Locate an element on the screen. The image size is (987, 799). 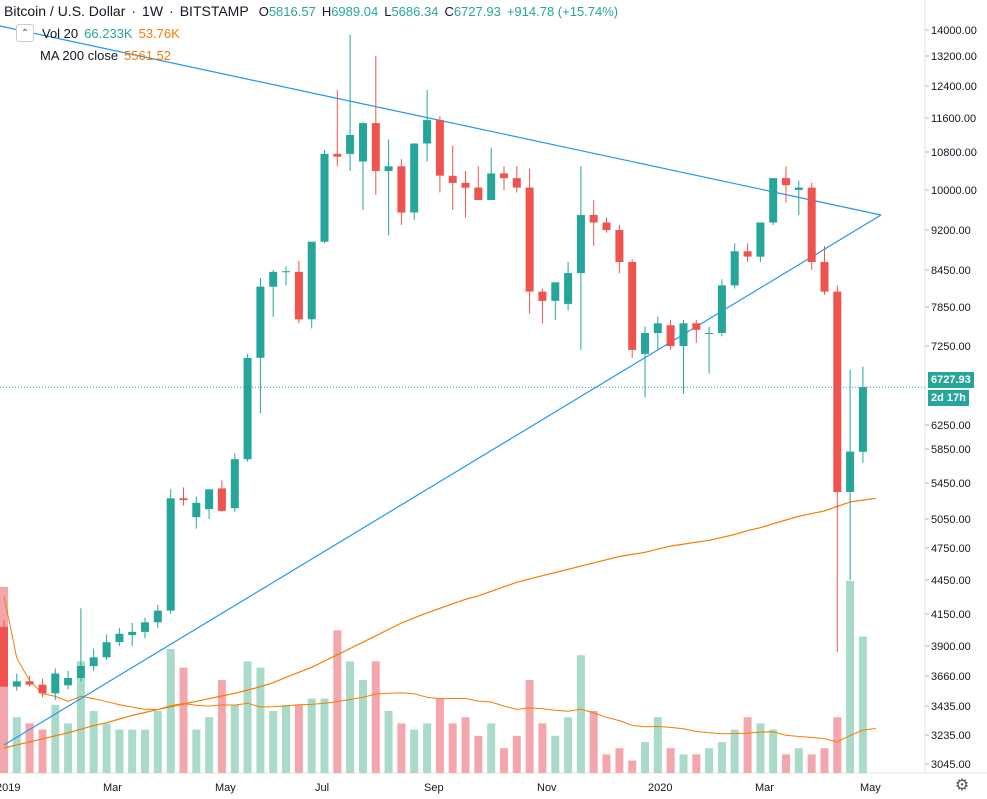
bar-countdown-badge: 2d 17h is located at coordinates (948, 398).